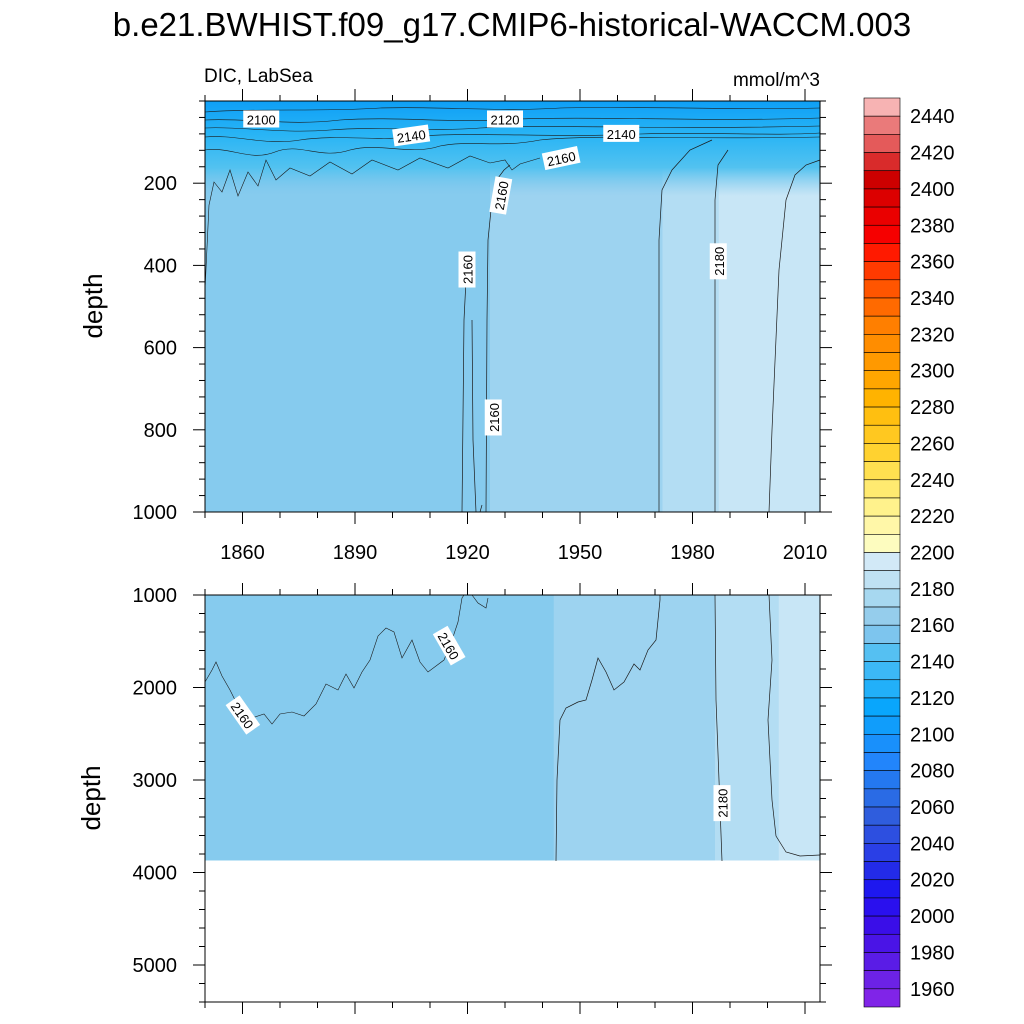 This screenshot has height=1024, width=1024. Describe the element at coordinates (932, 154) in the screenshot. I see `colorbar-label: 2420` at that location.